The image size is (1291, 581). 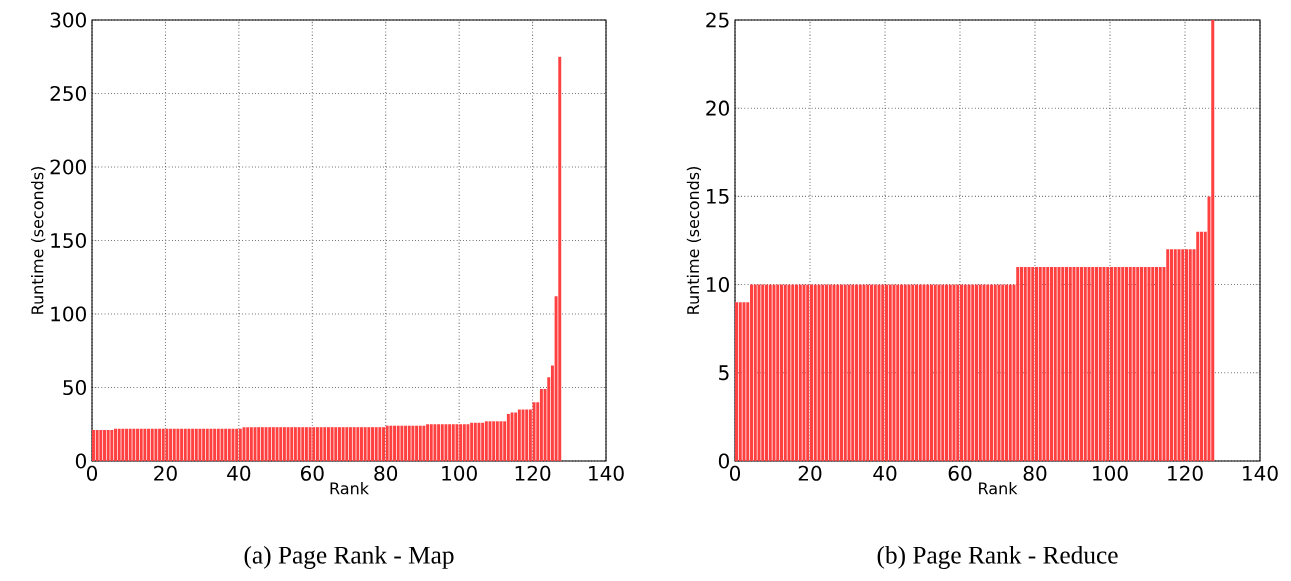 What do you see at coordinates (998, 488) in the screenshot?
I see `x-axis-title: Rank` at bounding box center [998, 488].